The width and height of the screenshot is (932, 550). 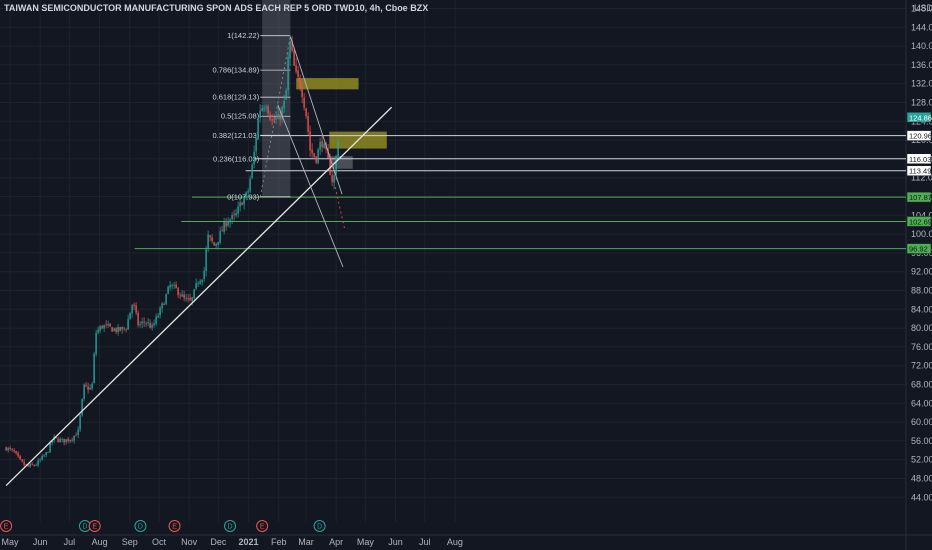 I want to click on time-tick: Jul, so click(x=425, y=542).